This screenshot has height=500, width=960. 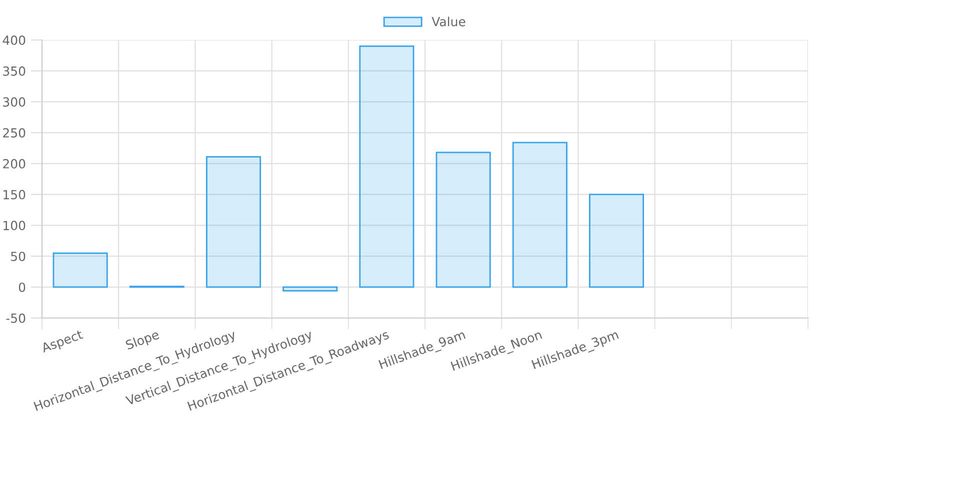 What do you see at coordinates (15, 225) in the screenshot?
I see `y-tick-label: 100` at bounding box center [15, 225].